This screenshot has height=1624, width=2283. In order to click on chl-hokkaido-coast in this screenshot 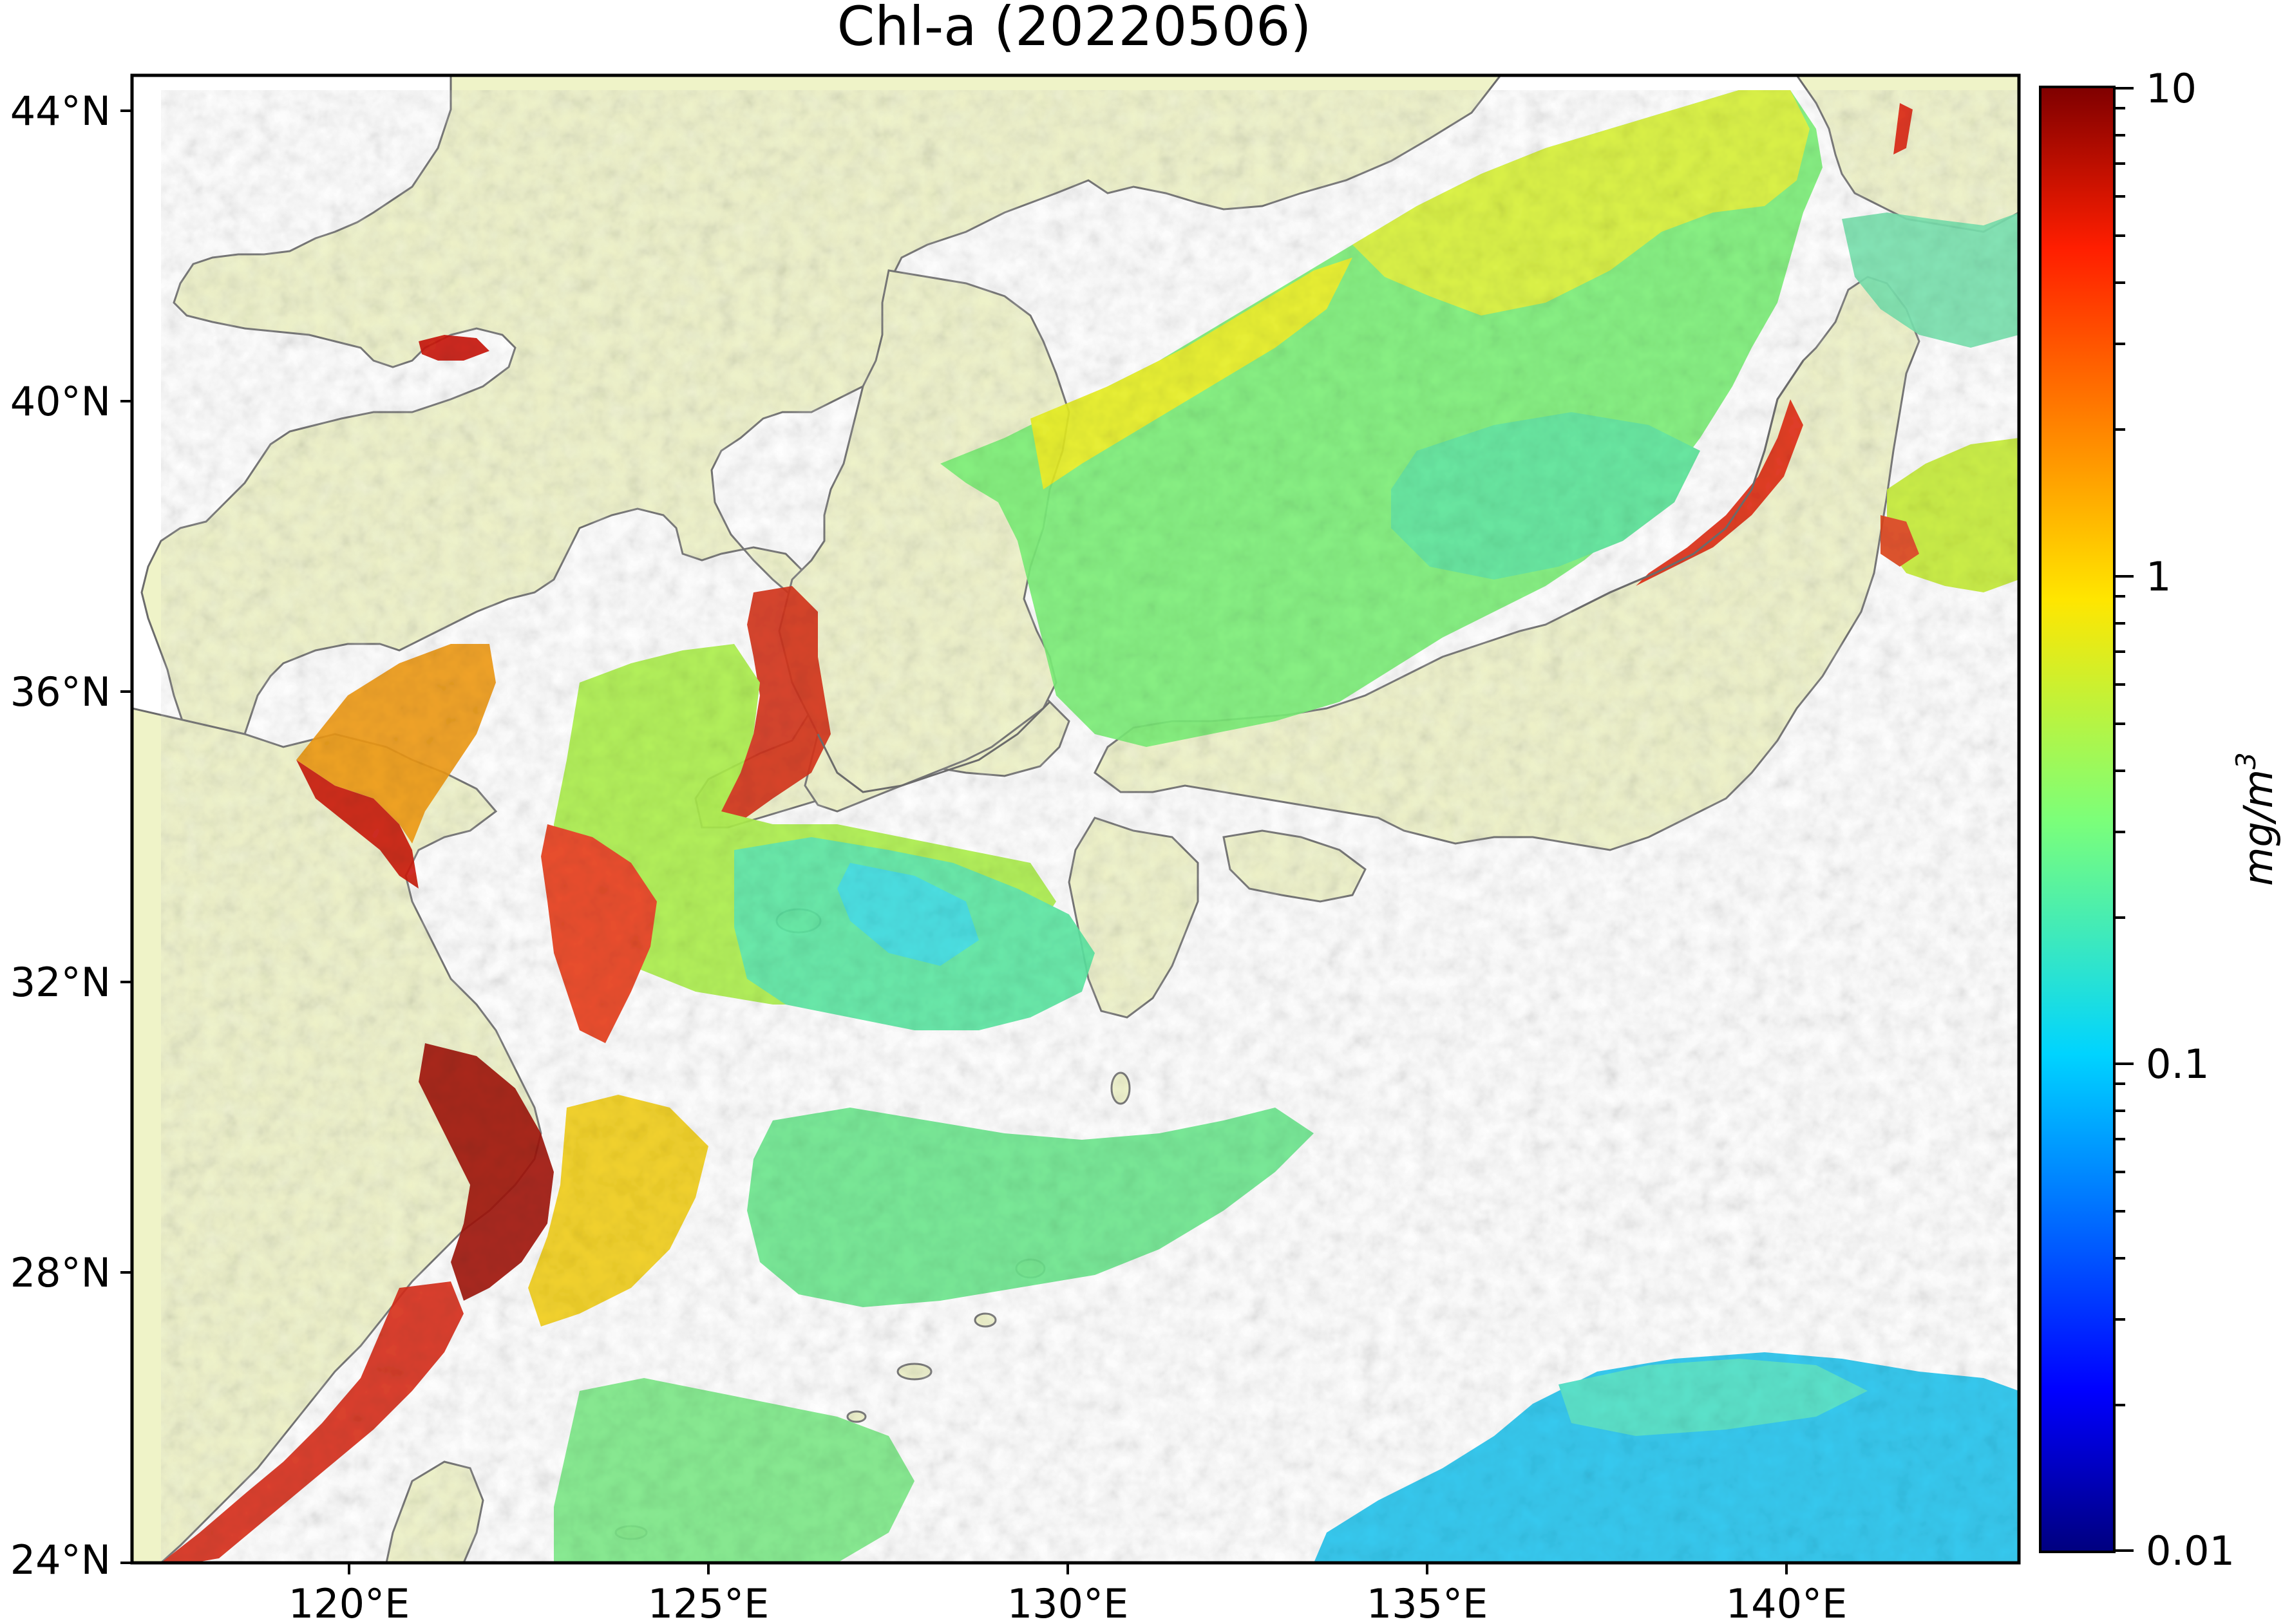, I will do `click(1930, 280)`.